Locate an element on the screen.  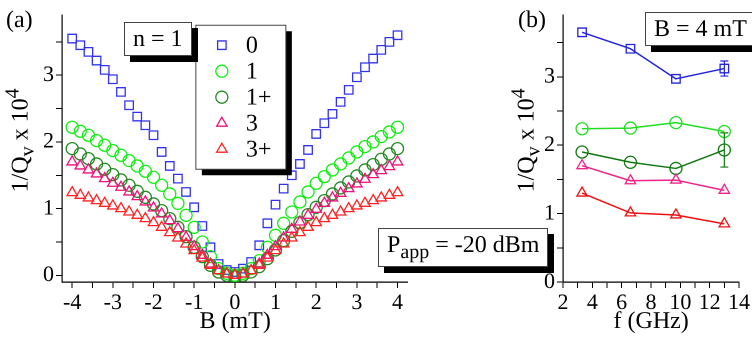
y-tick-label: 1 is located at coordinates (48, 207).